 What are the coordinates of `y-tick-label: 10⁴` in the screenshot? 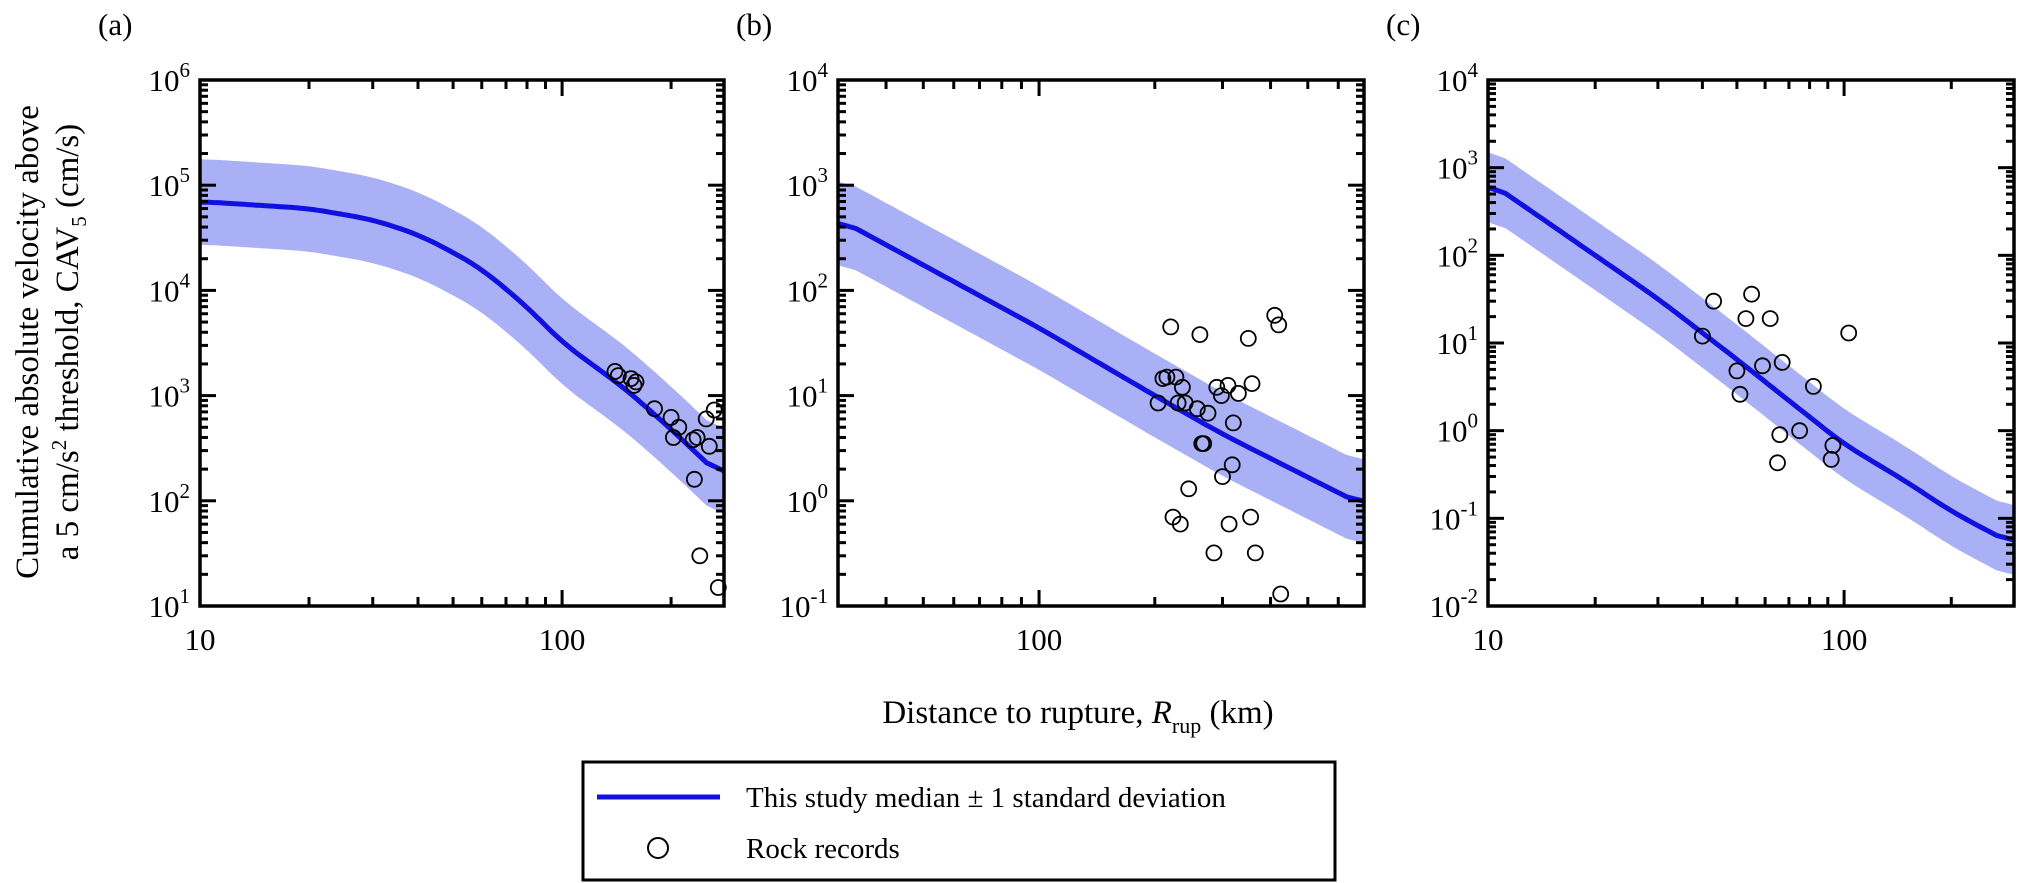 It's located at (1458, 78).